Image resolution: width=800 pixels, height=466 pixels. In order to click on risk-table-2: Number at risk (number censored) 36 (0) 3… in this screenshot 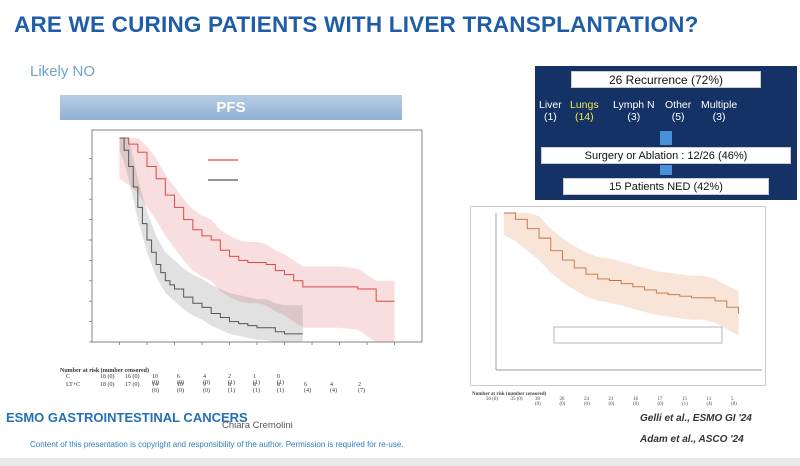, I will do `click(604, 399)`.